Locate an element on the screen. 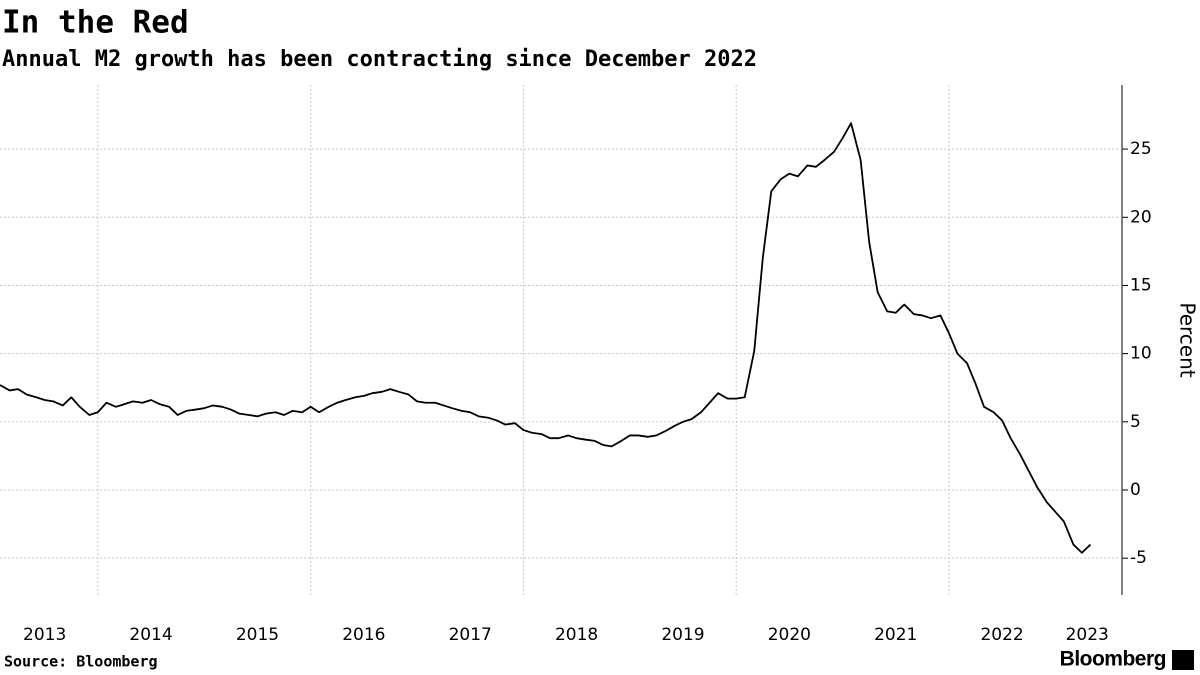 This screenshot has width=1200, height=675. x-tick-label: 2013 is located at coordinates (44, 635).